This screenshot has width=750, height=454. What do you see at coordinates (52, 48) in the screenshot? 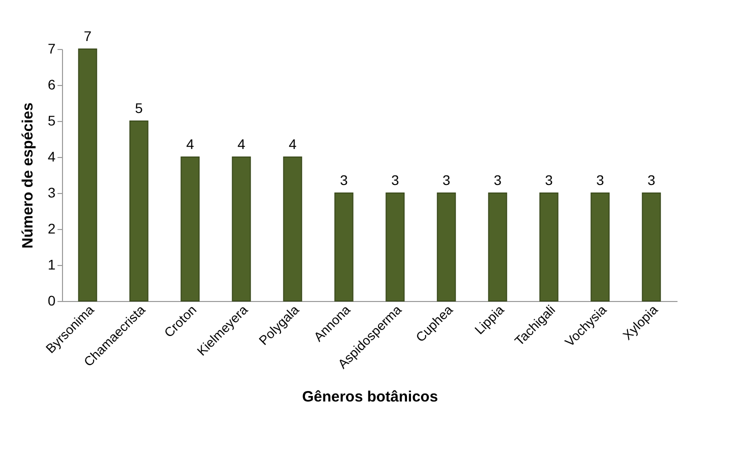
I see `y-tick-label: 7` at bounding box center [52, 48].